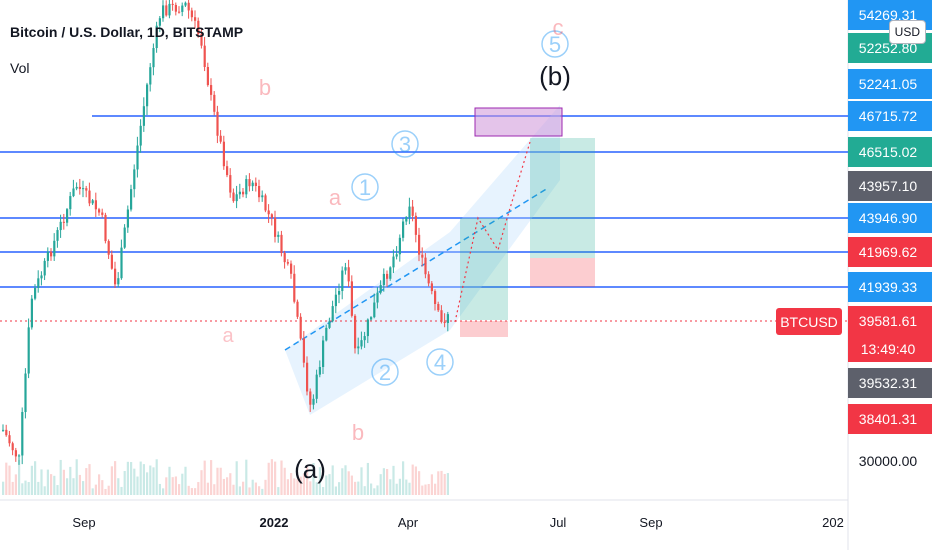 This screenshot has width=932, height=550. What do you see at coordinates (310, 469) in the screenshot?
I see `wave-letter: (a)` at bounding box center [310, 469].